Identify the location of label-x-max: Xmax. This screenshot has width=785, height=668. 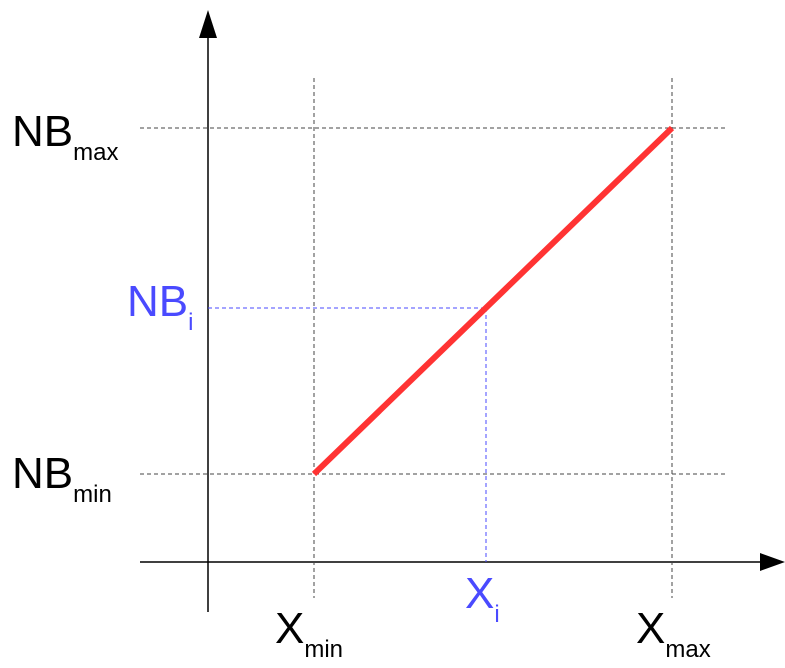
(673, 633).